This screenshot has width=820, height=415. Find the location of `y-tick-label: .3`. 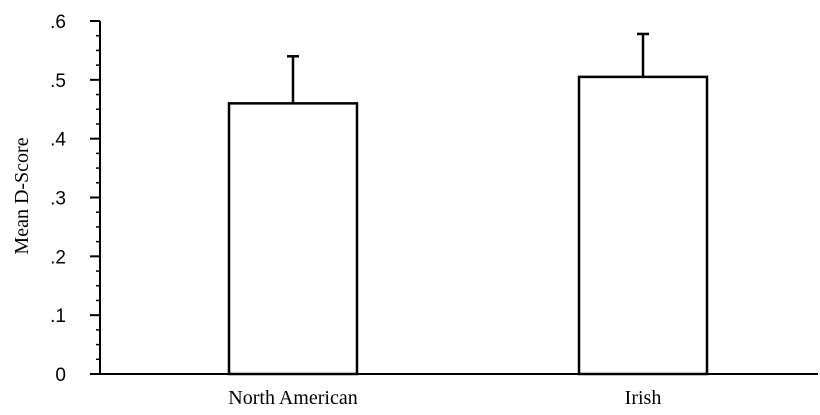

y-tick-label: .3 is located at coordinates (58, 199).